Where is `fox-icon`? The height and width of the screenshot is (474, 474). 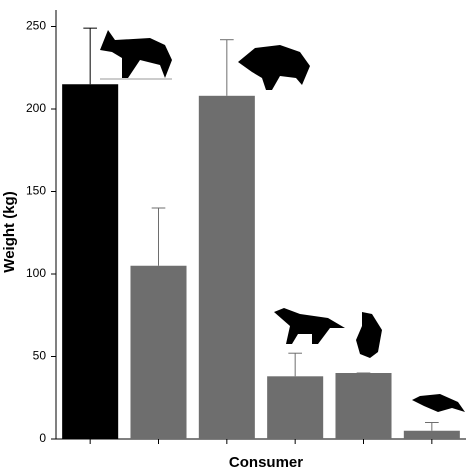 fox-icon is located at coordinates (309, 326).